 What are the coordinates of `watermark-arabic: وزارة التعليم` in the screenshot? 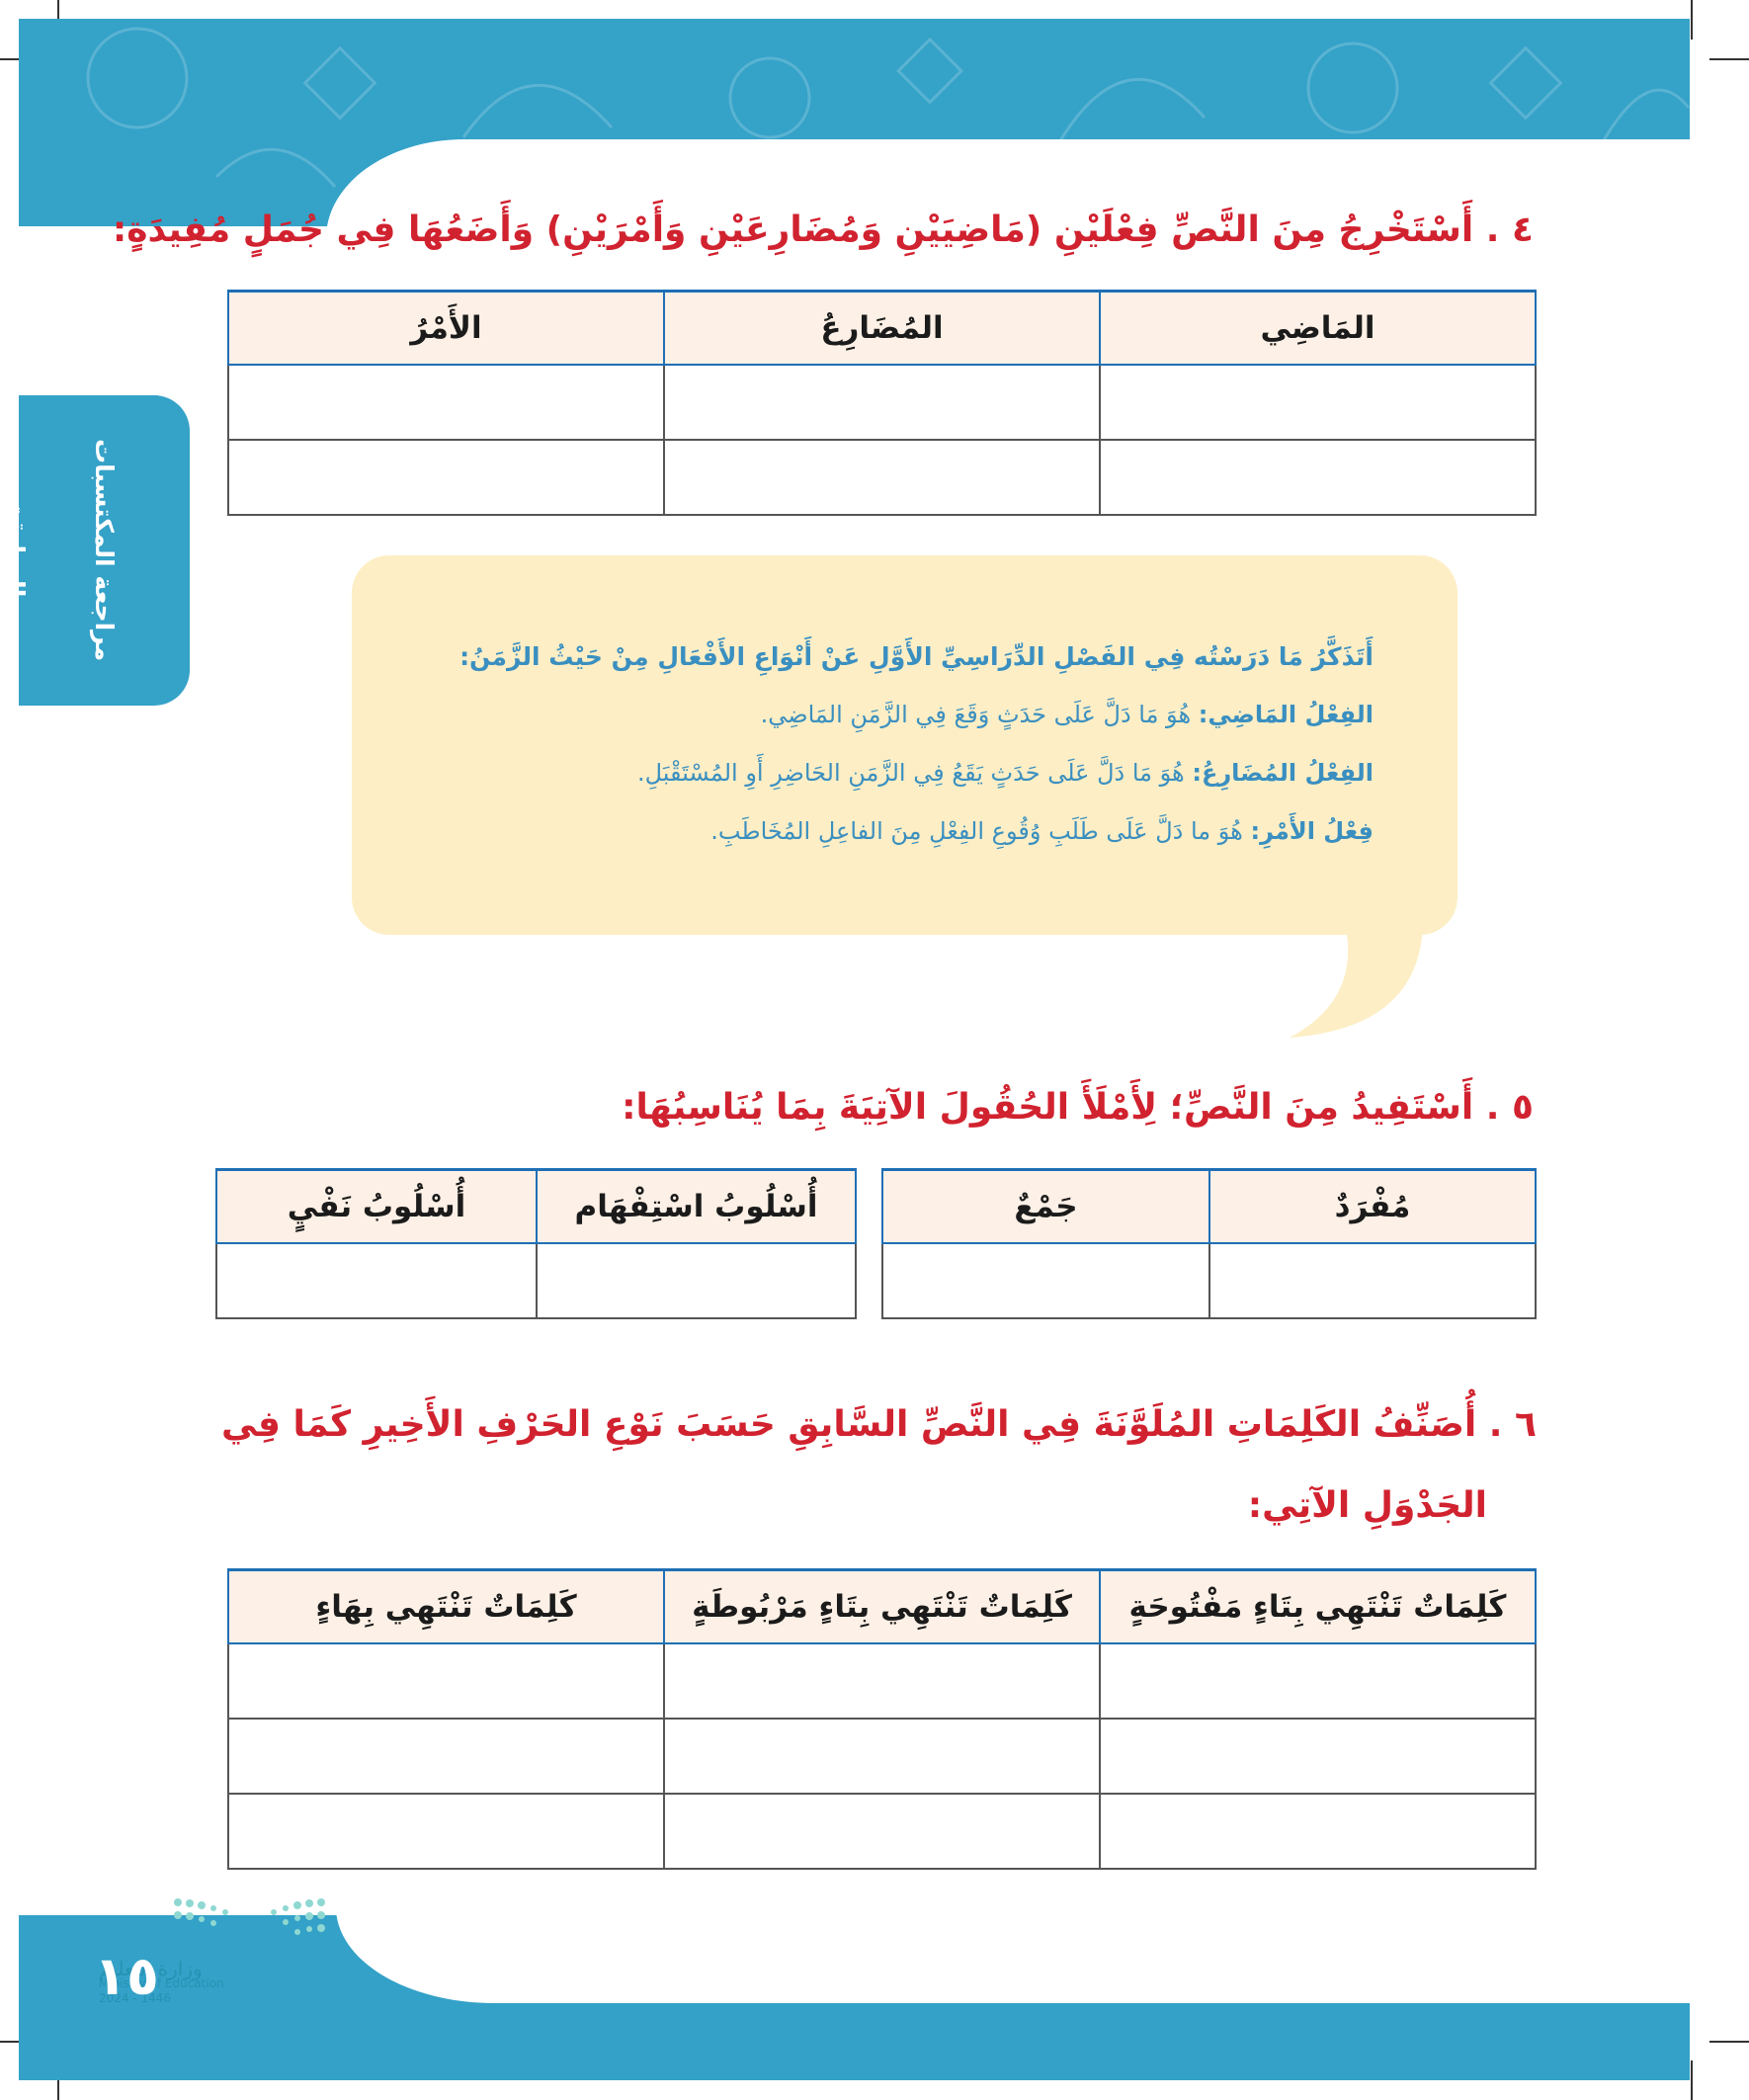 It's located at (151, 1968).